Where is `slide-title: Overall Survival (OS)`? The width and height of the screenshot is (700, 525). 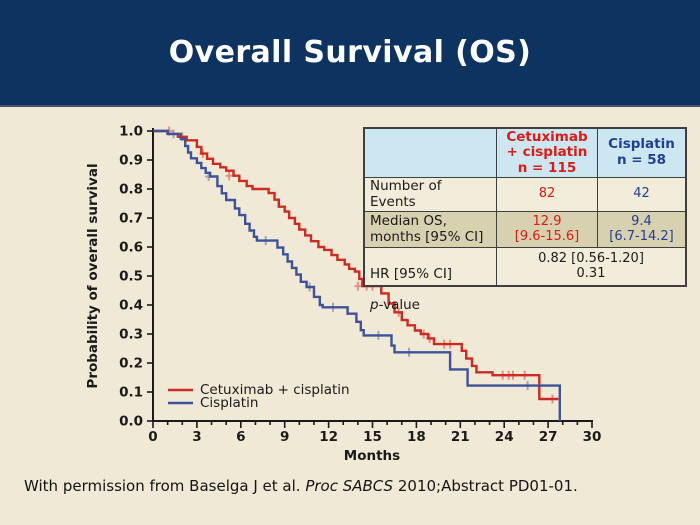 slide-title: Overall Survival (OS) is located at coordinates (350, 52).